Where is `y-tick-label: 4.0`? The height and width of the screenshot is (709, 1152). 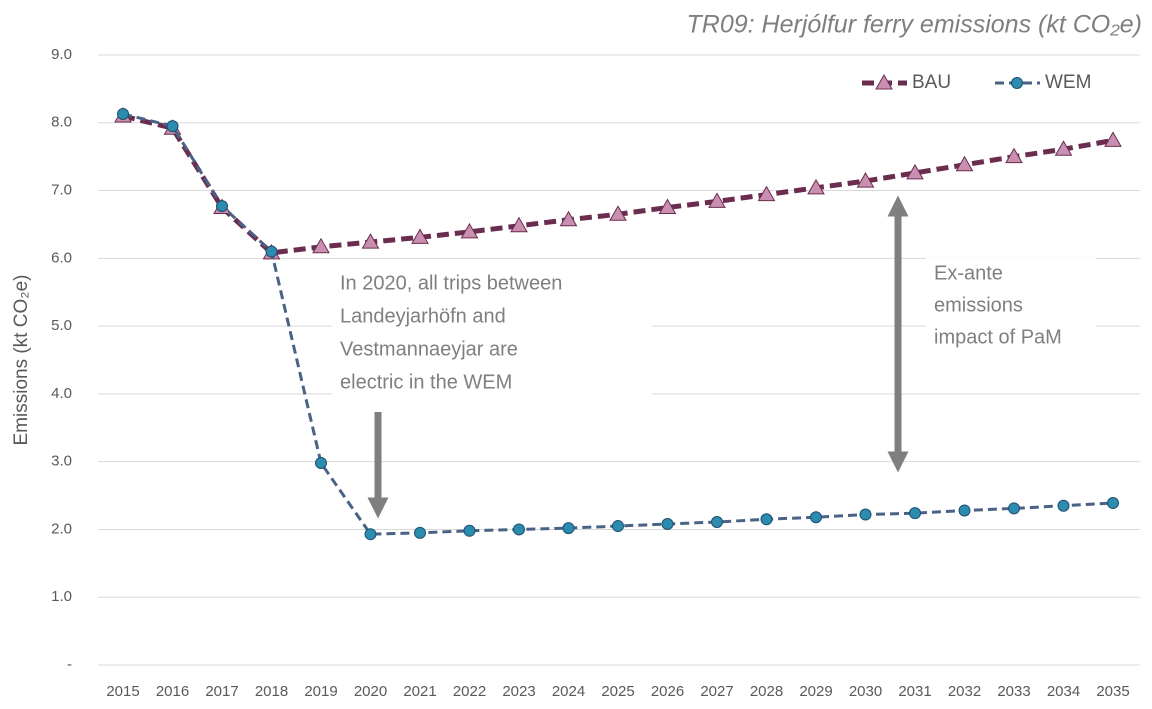
y-tick-label: 4.0 is located at coordinates (61, 393).